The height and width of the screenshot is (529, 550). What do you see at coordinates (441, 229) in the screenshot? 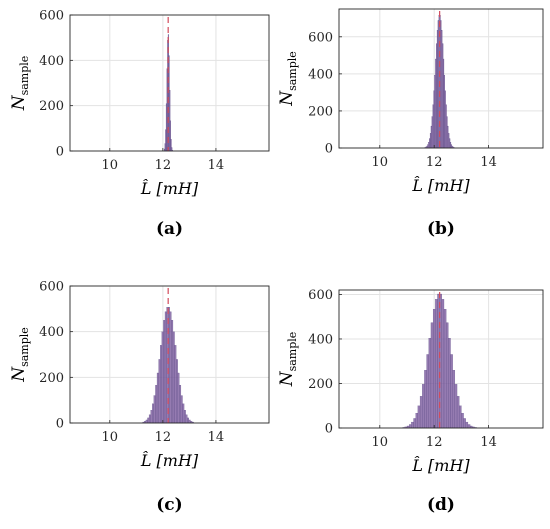
I see `panel-caption: (b)` at bounding box center [441, 229].